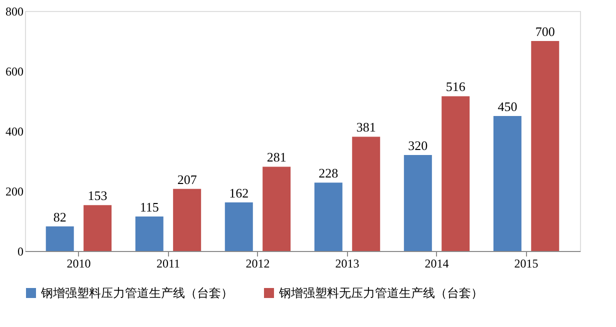 This screenshot has height=327, width=616. What do you see at coordinates (187, 179) in the screenshot?
I see `data-label: 207` at bounding box center [187, 179].